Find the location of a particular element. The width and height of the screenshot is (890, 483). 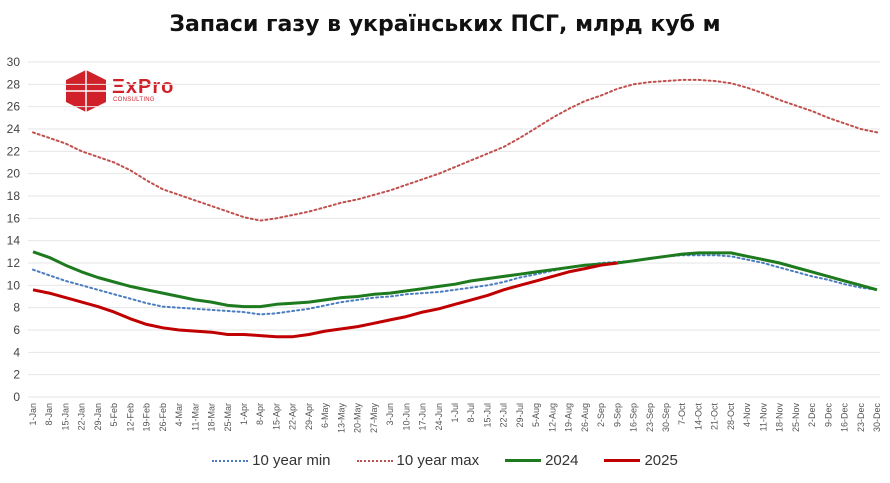

x-tick-label: 29-Jan is located at coordinates (98, 417).